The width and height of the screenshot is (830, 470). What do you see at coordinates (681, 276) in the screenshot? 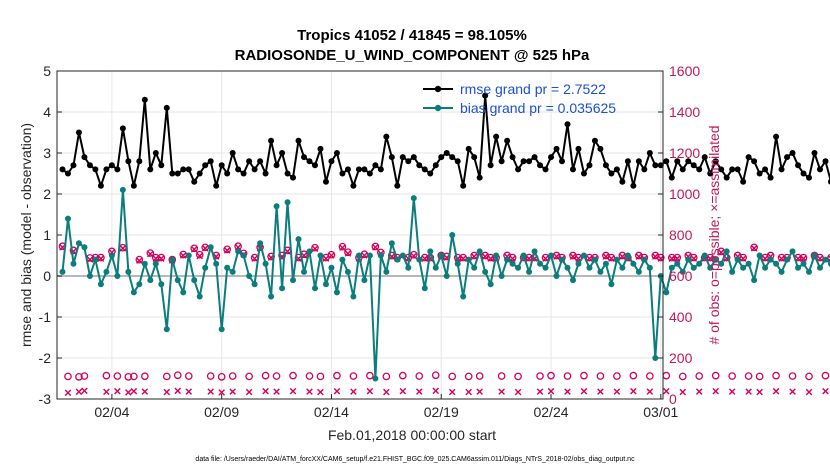
I see `y-tick-label-right: 600` at bounding box center [681, 276].